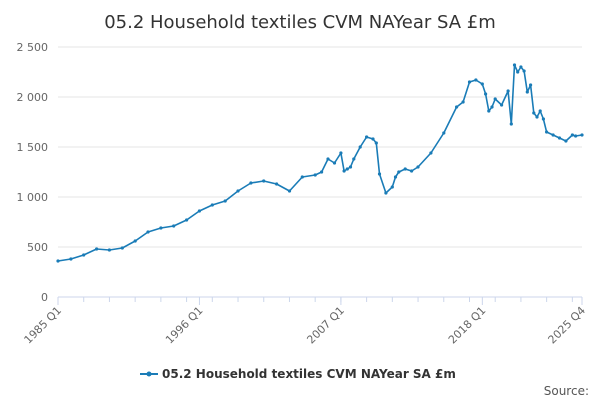 Image resolution: width=600 pixels, height=400 pixels. I want to click on x-tick-label: 2025 Q4, so click(567, 325).